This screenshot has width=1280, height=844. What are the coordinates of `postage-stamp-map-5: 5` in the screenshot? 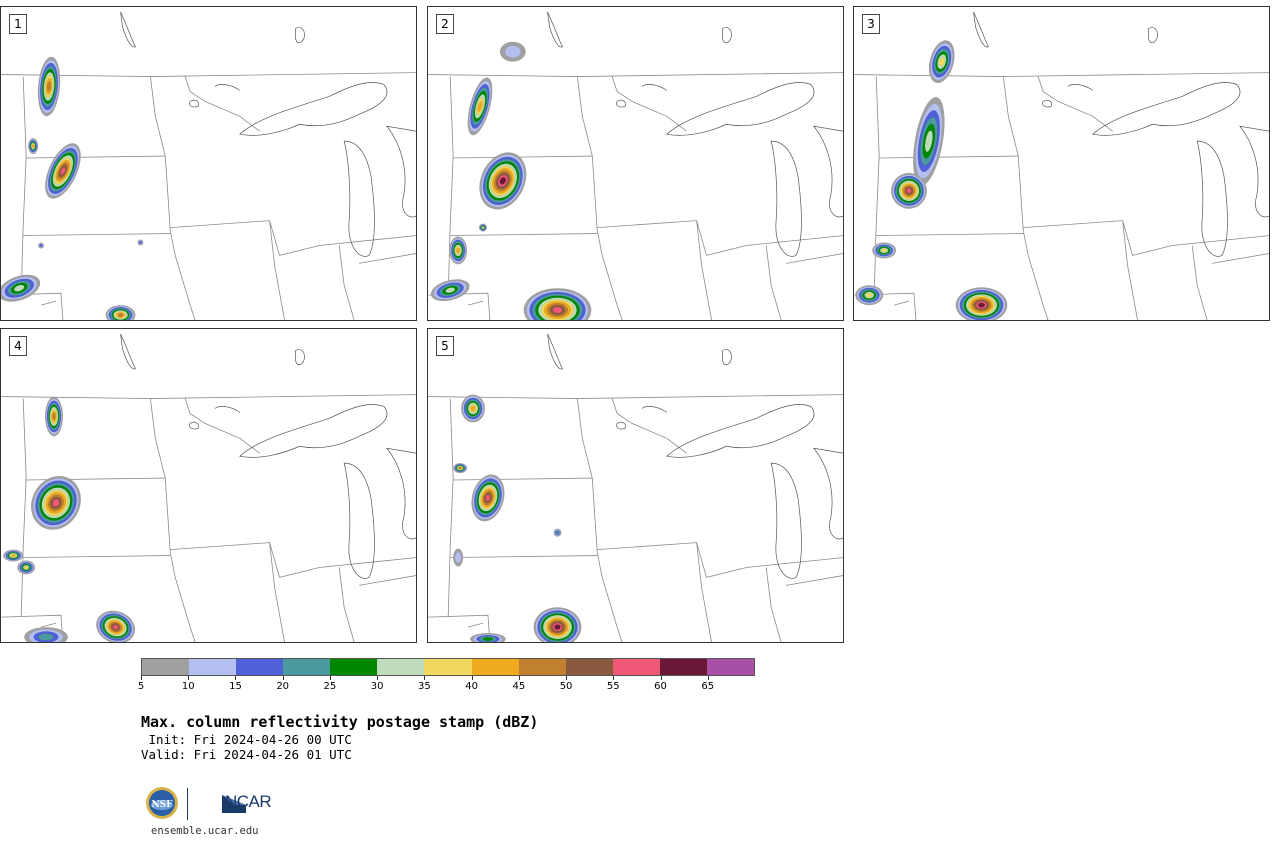 It's located at (635, 485).